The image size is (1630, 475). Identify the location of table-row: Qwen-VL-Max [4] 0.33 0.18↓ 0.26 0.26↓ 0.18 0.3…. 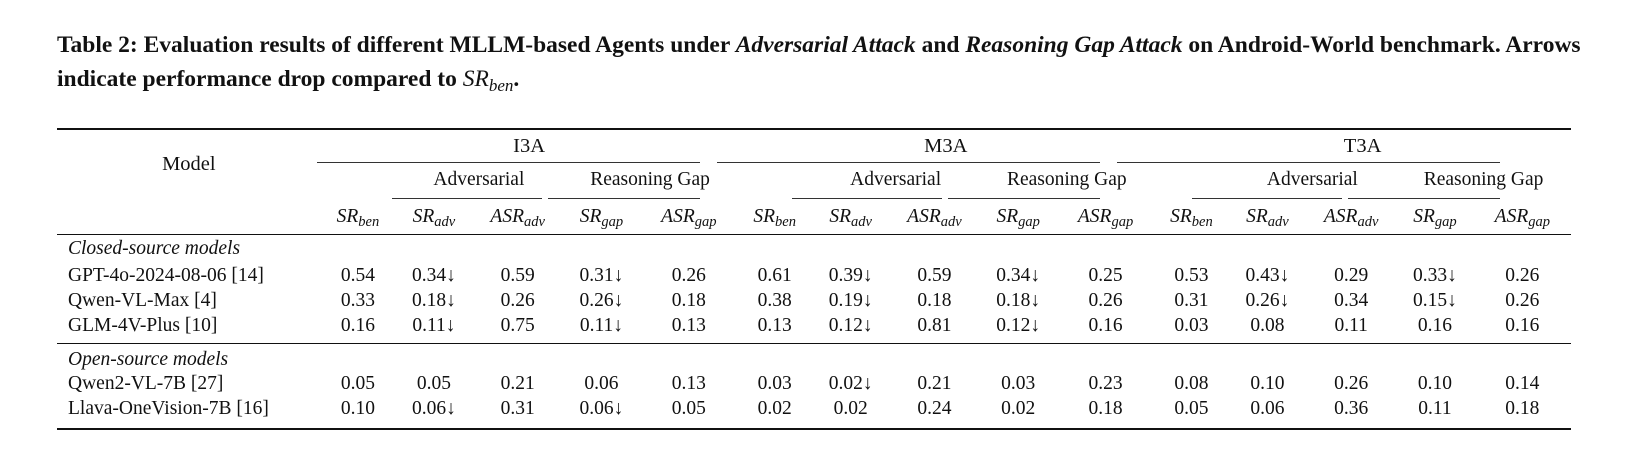
(814, 300).